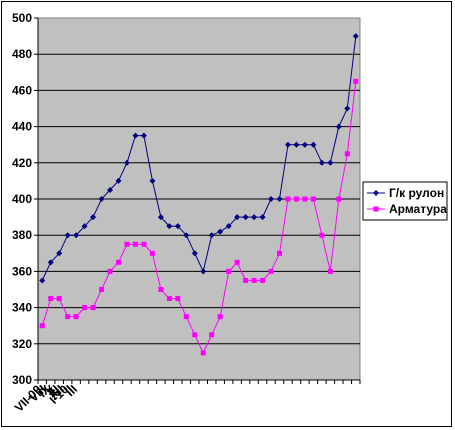  What do you see at coordinates (22, 18) in the screenshot?
I see `y-tick-label: 500` at bounding box center [22, 18].